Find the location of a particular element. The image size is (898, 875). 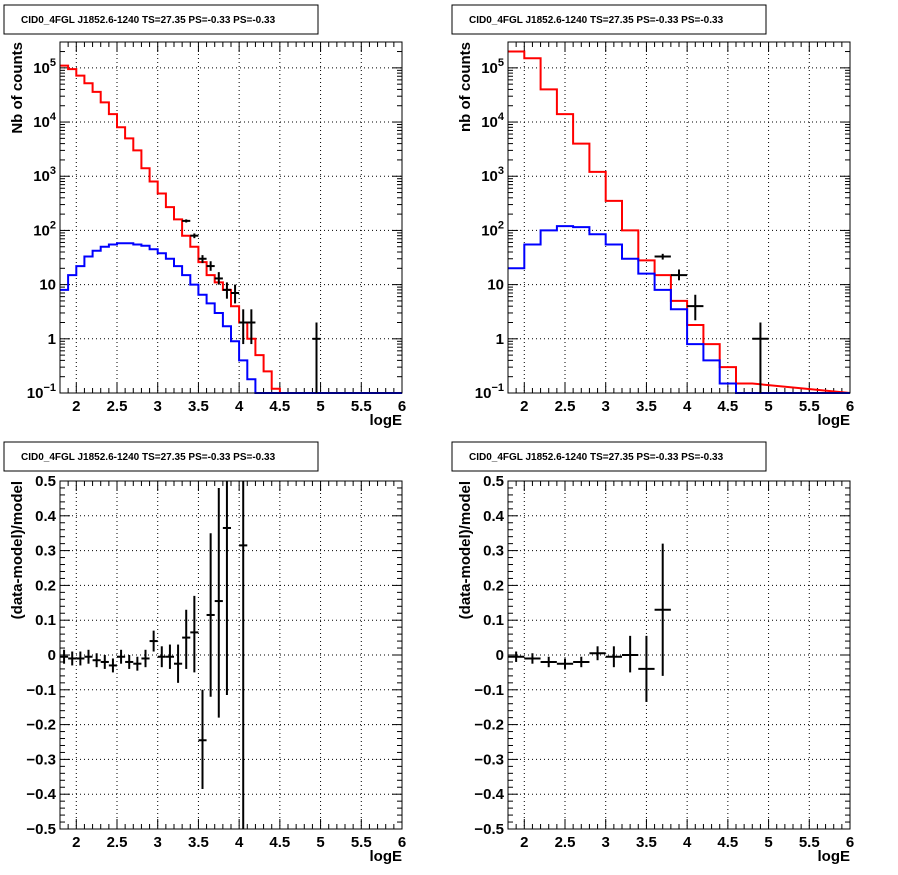

y-axis-label: (data-model)/model is located at coordinates (465, 550).